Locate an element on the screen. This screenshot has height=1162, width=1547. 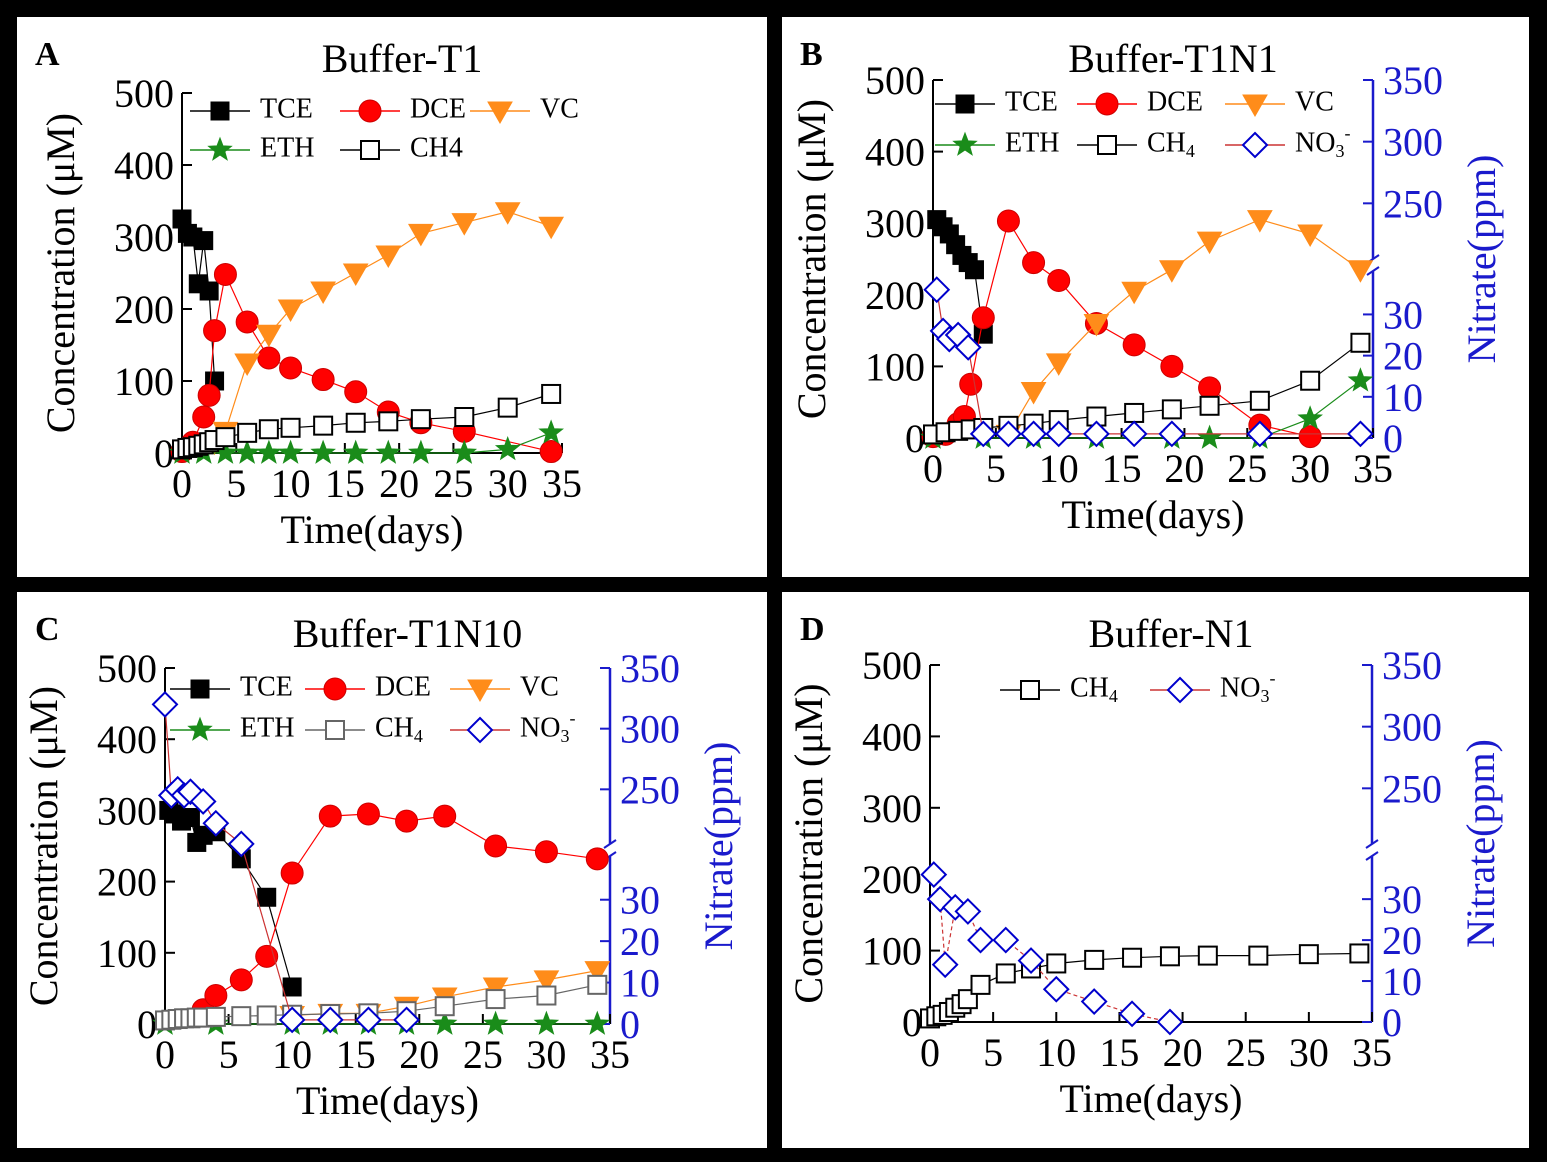
y2-axis-label: Nitrate(ppm) is located at coordinates (718, 846).